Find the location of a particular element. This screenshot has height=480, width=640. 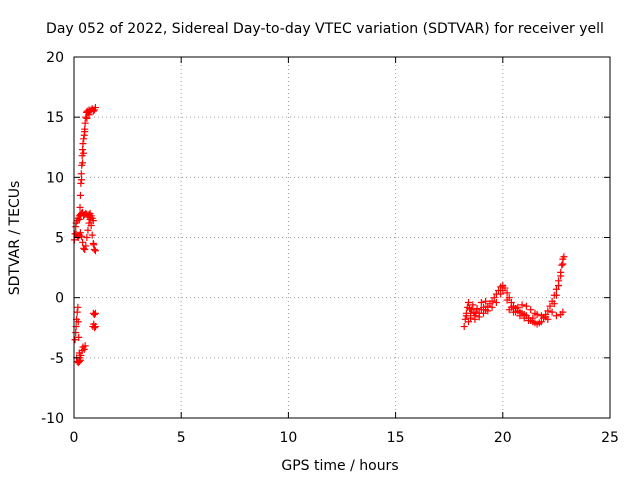

y-tick-label: 20 is located at coordinates (55, 58).